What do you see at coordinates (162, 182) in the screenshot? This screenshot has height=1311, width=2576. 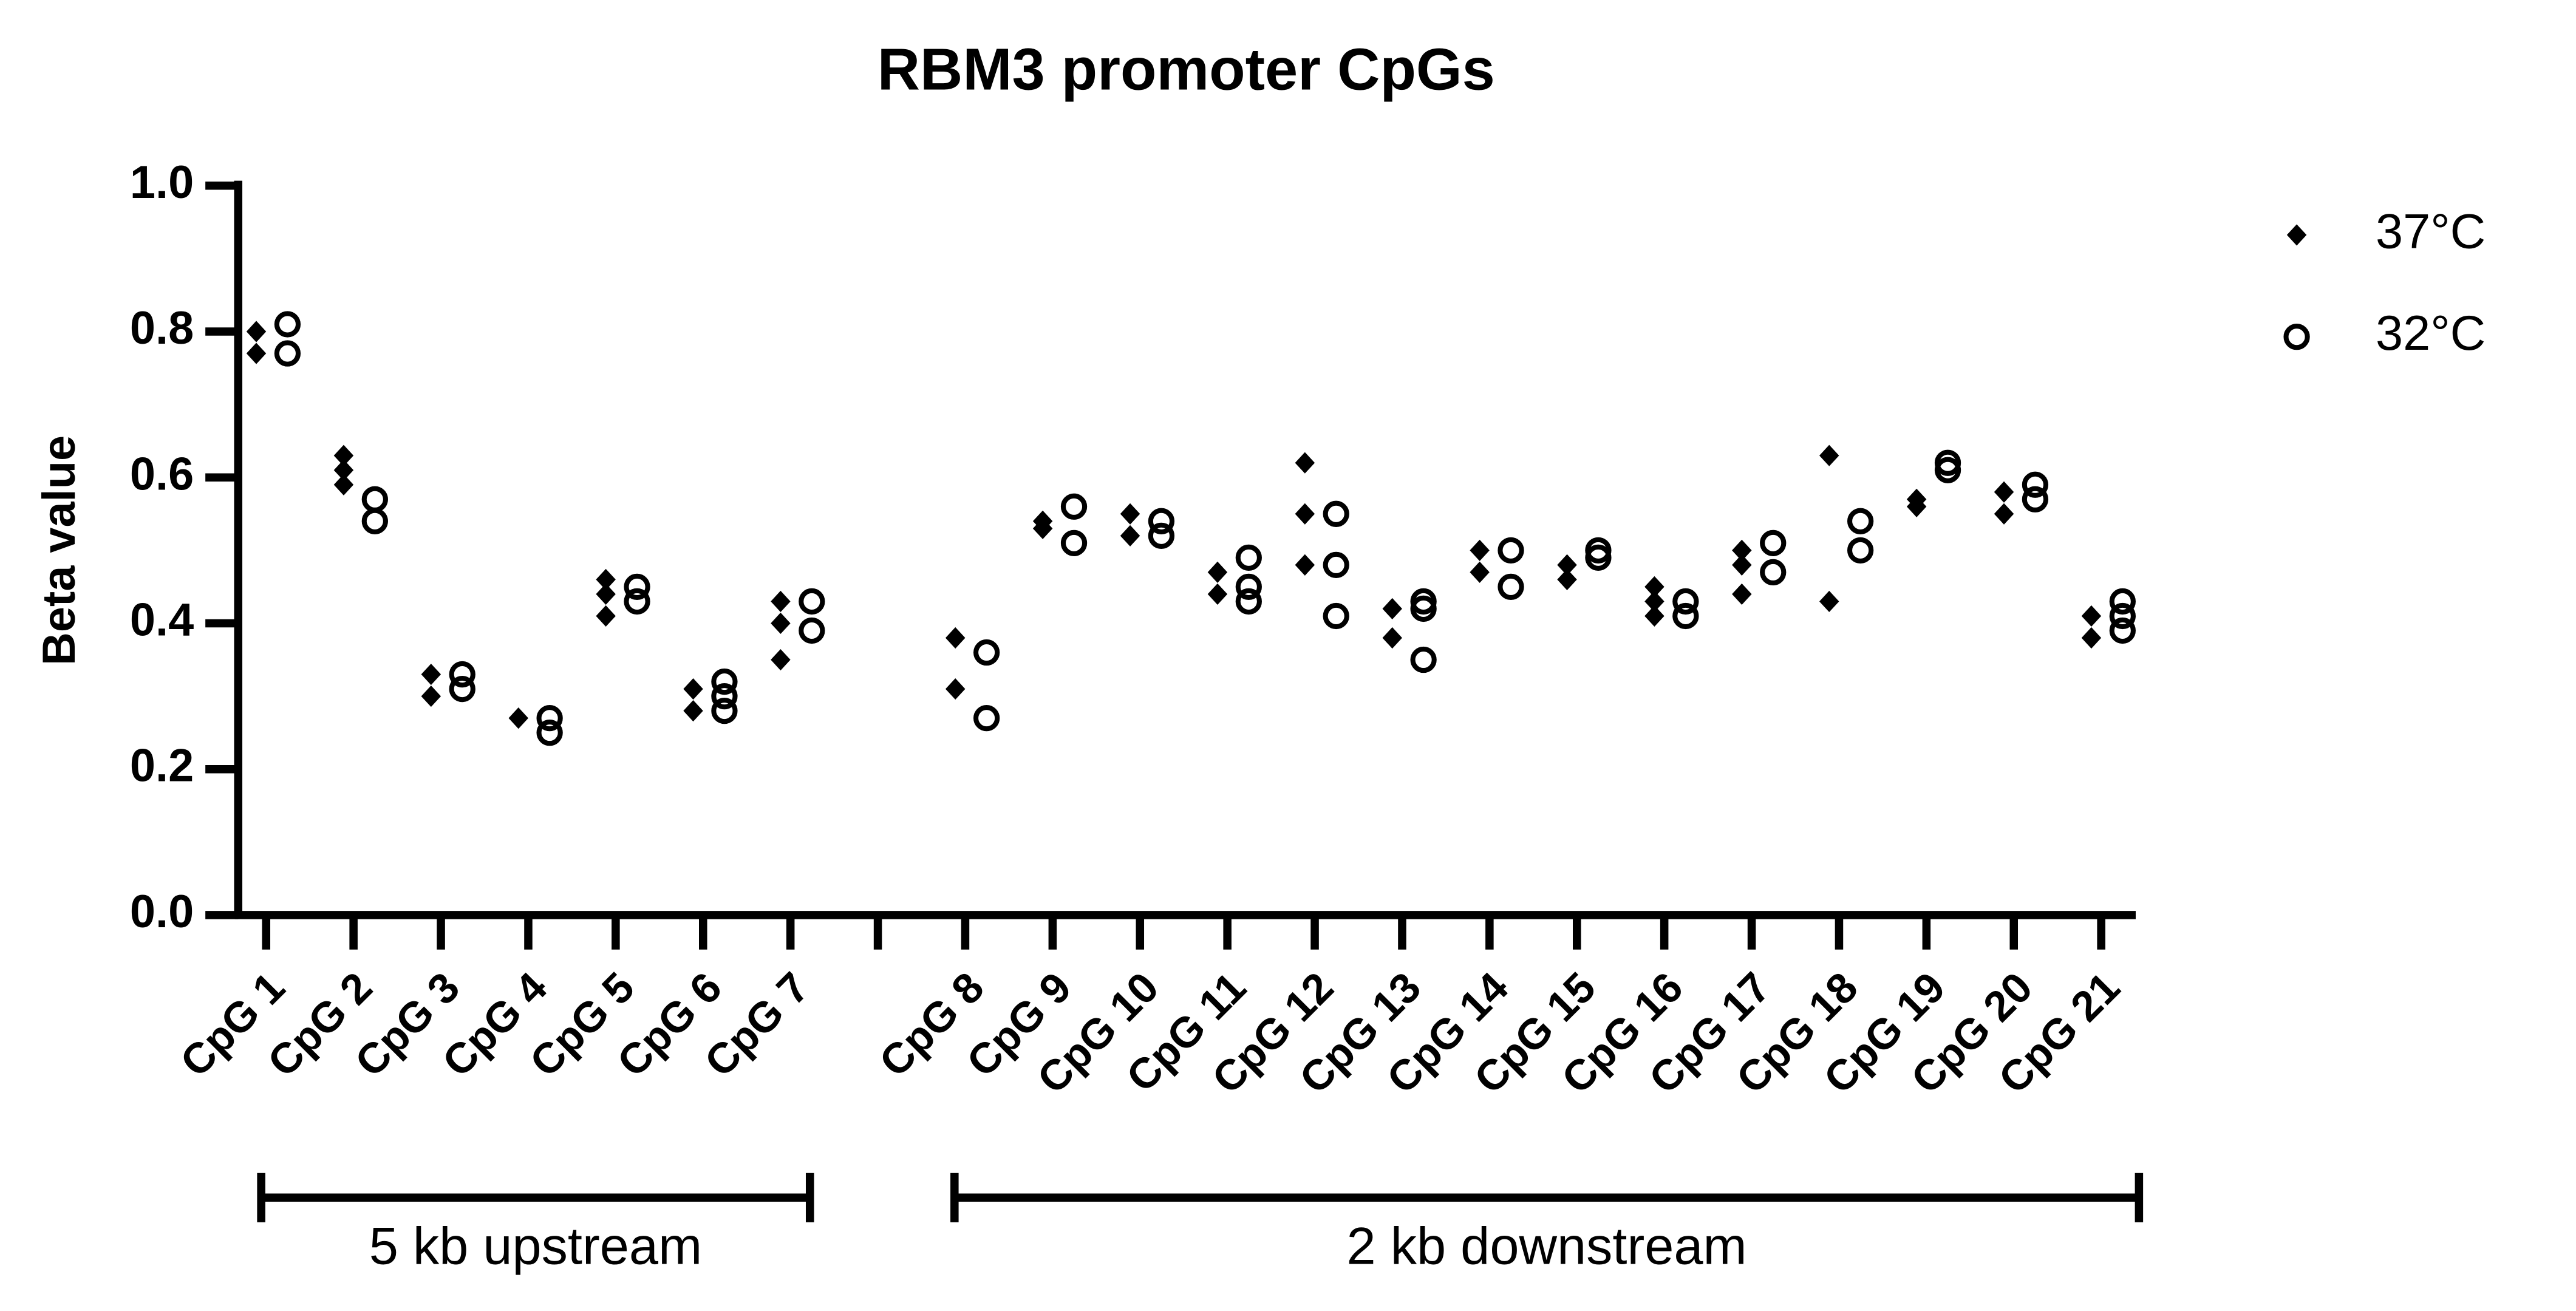 I see `y-tick-label: 1.0` at bounding box center [162, 182].